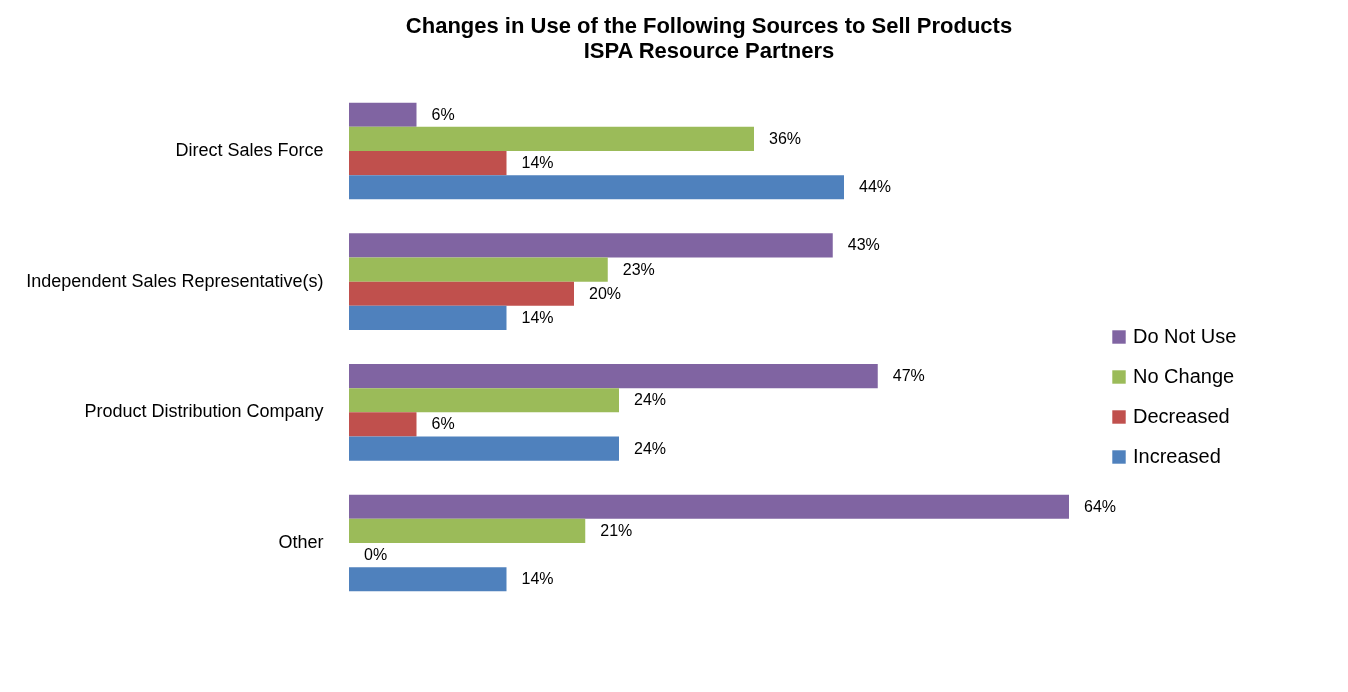 This screenshot has height=692, width=1348. I want to click on data-label: 64%, so click(1100, 506).